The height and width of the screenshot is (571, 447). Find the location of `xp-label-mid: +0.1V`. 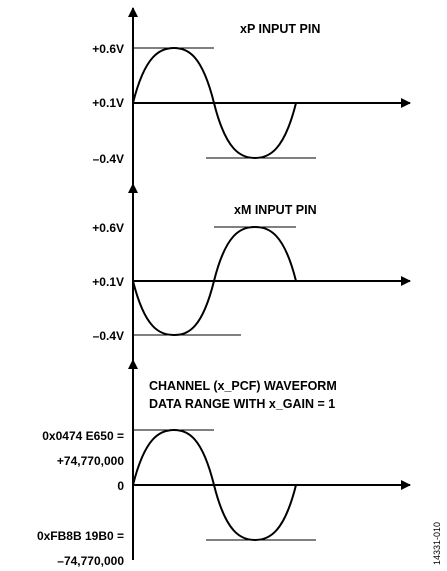

xp-label-mid: +0.1V is located at coordinates (108, 103).